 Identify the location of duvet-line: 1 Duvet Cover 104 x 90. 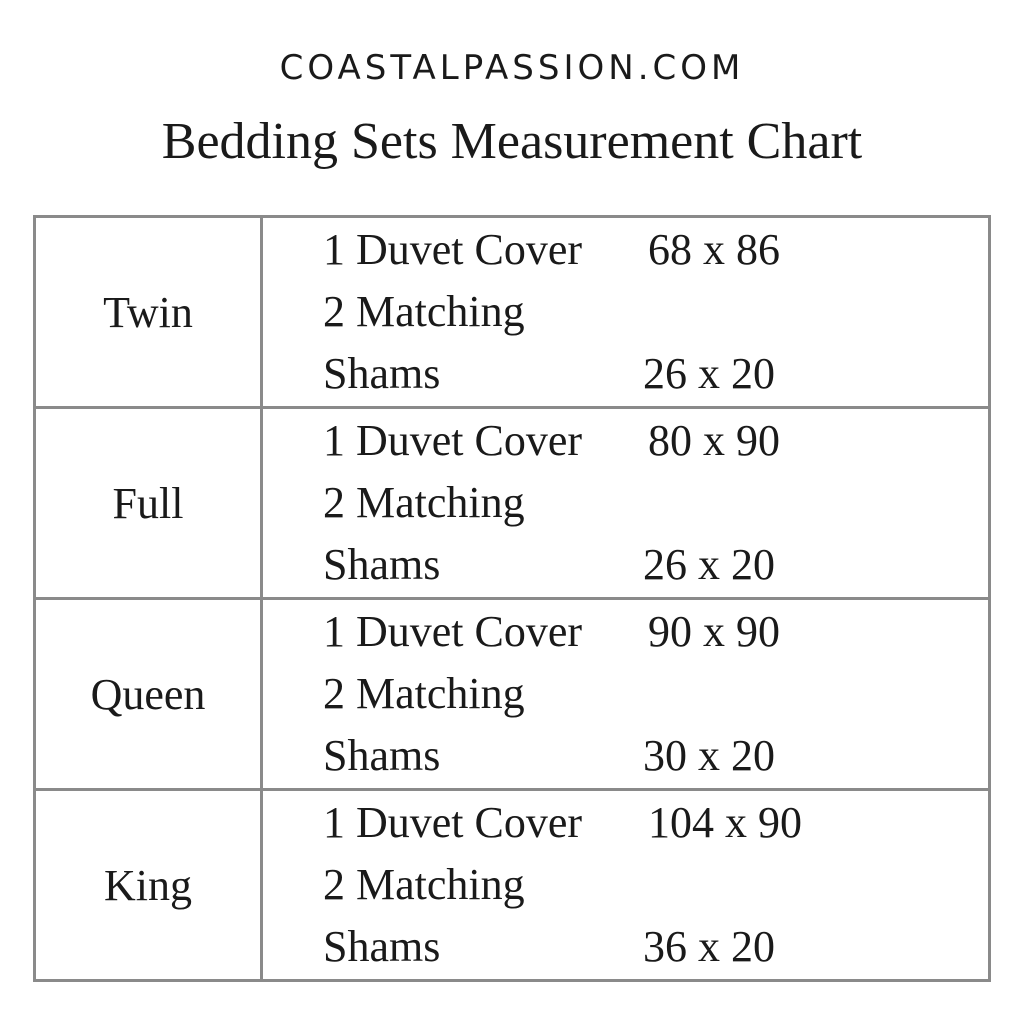
(655, 823).